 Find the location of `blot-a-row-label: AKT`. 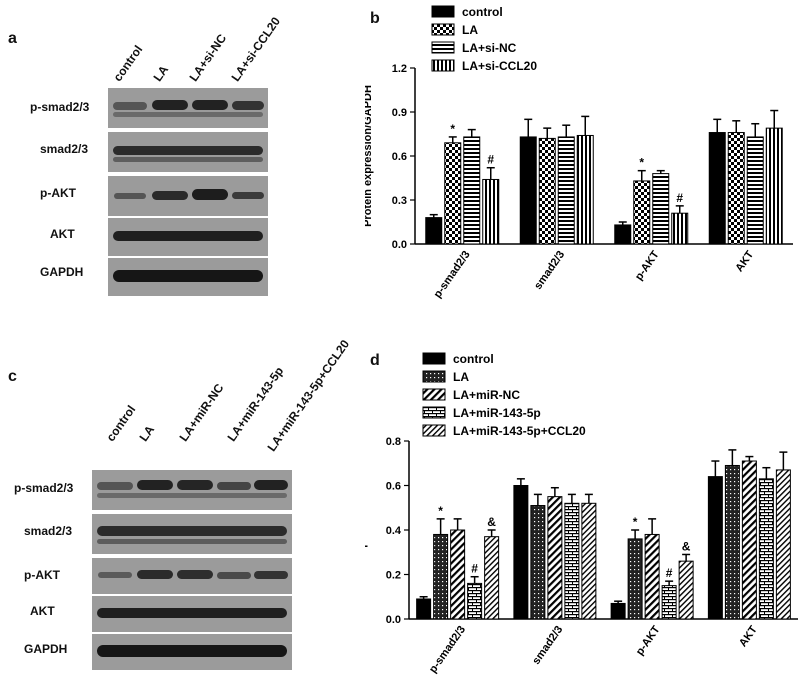

blot-a-row-label: AKT is located at coordinates (62, 234).